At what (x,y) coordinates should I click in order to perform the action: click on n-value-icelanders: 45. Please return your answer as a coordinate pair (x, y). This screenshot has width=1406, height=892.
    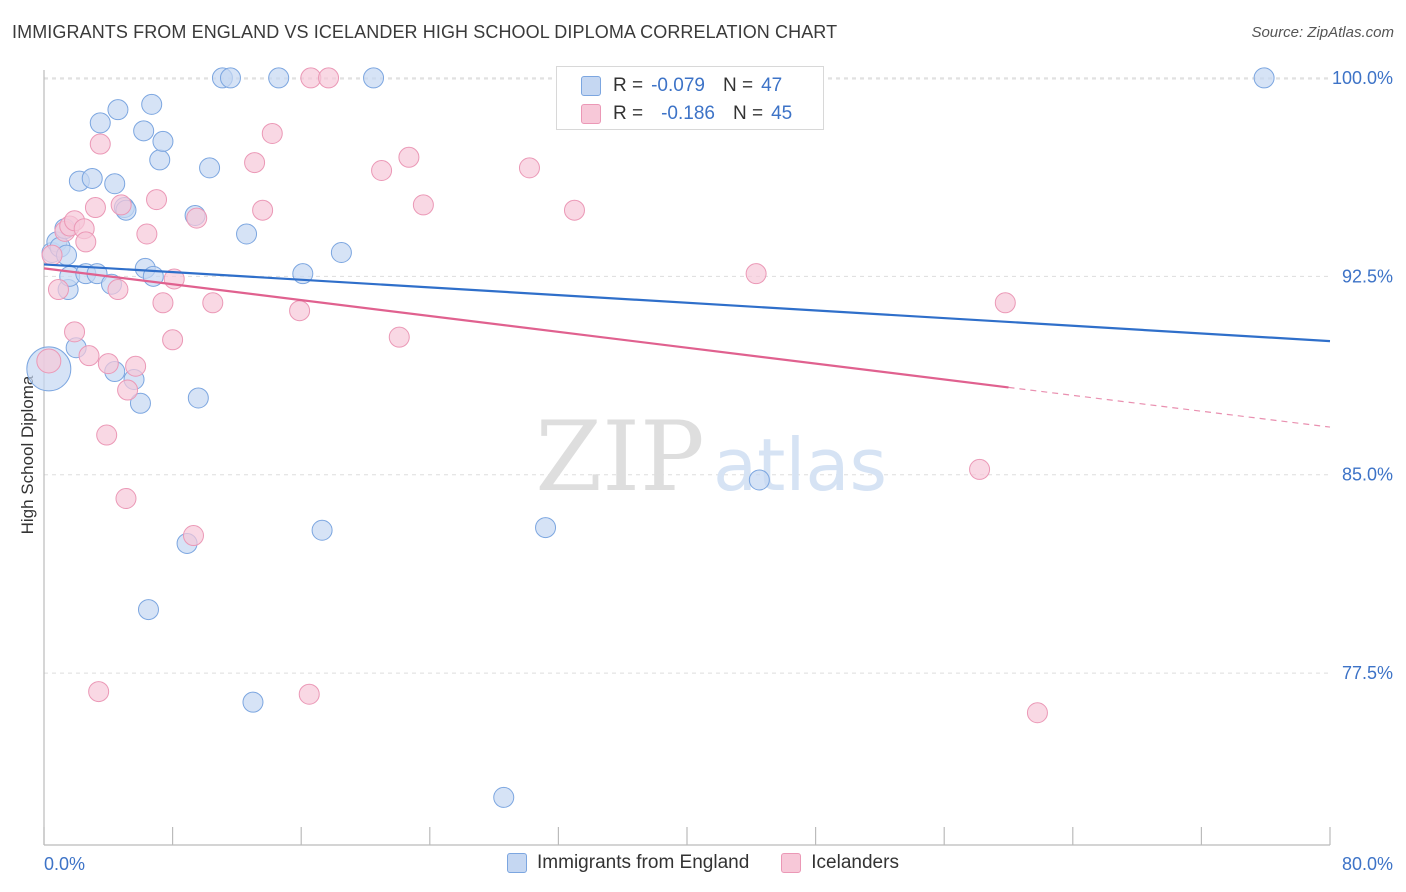
    Looking at the image, I should click on (782, 113).